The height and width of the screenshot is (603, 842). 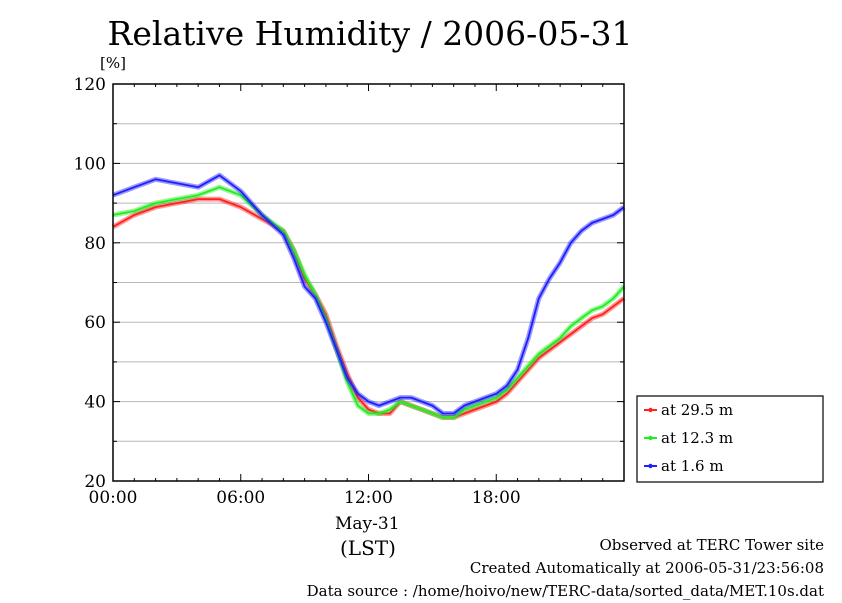 What do you see at coordinates (113, 498) in the screenshot?
I see `x-tick-label: 00:00` at bounding box center [113, 498].